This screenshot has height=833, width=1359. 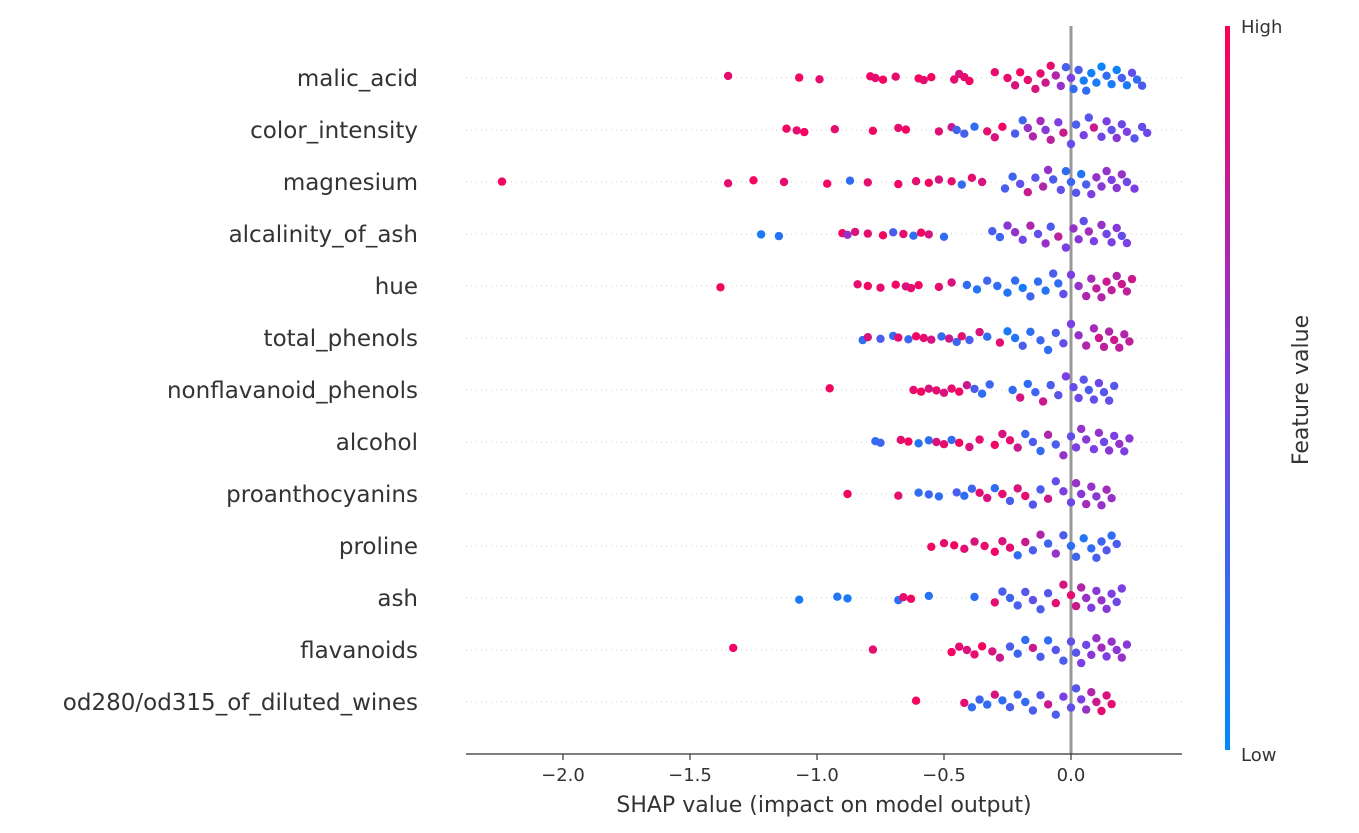 I want to click on feature-label: od280/od315_of_diluted_wines, so click(x=240, y=703).